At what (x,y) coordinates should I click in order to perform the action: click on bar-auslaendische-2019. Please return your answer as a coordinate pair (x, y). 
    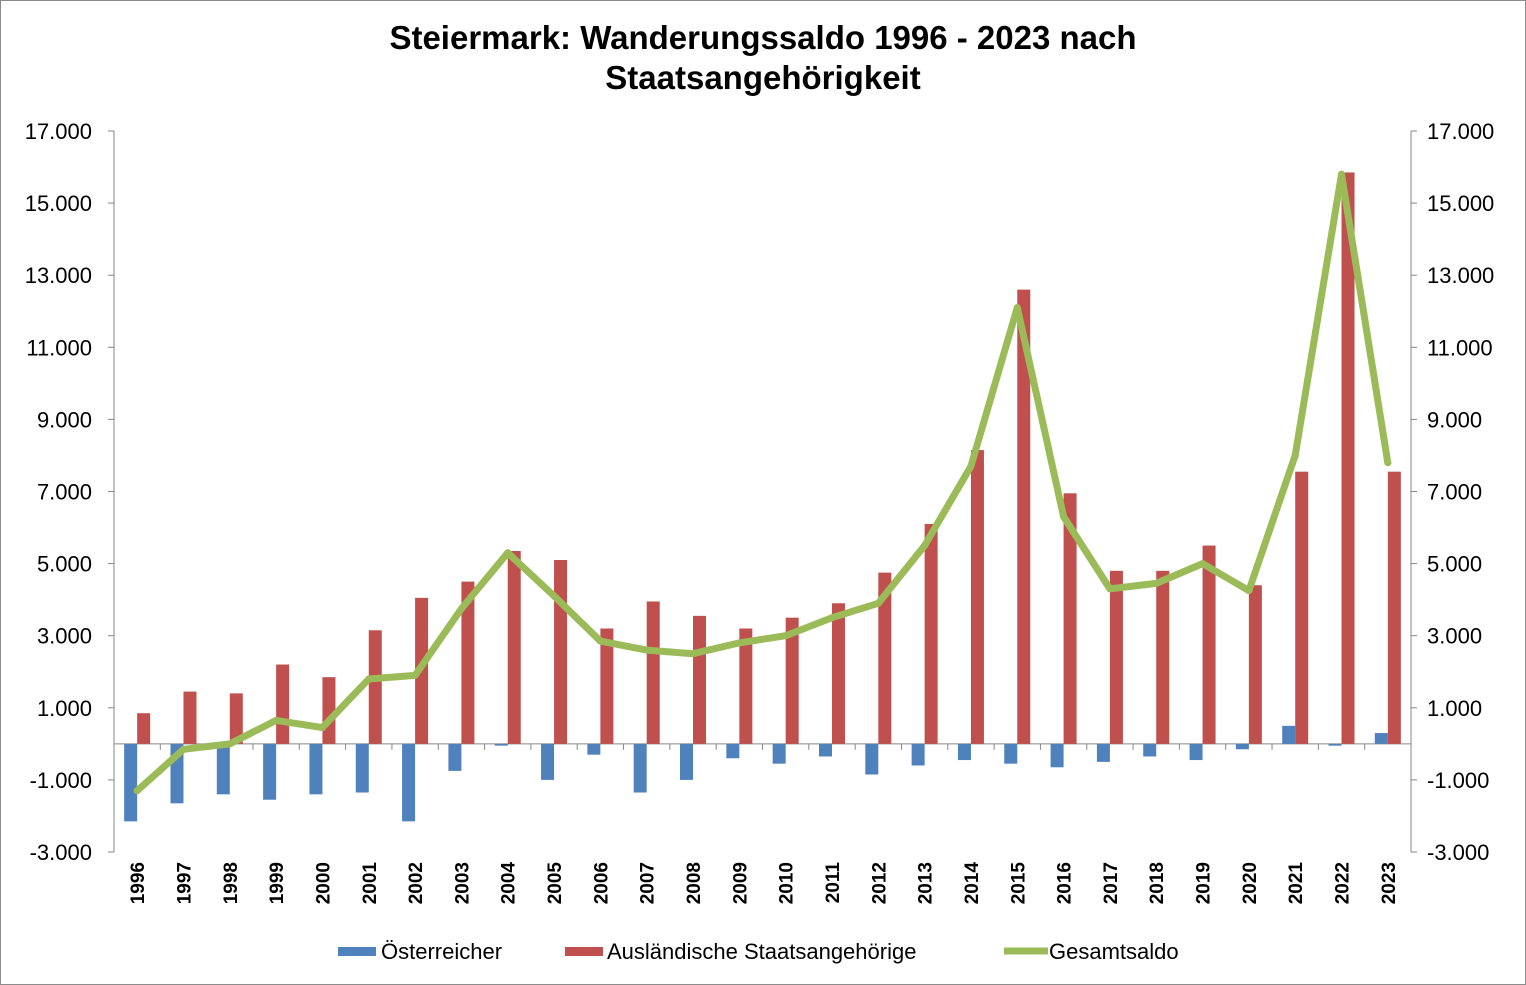
    Looking at the image, I should click on (1209, 644).